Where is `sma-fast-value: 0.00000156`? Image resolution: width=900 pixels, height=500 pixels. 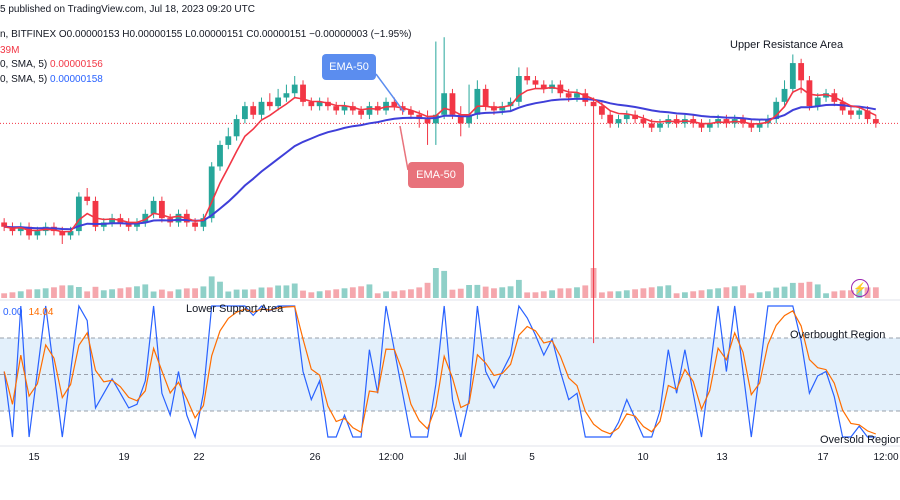
sma-fast-value: 0.00000156 is located at coordinates (76, 64).